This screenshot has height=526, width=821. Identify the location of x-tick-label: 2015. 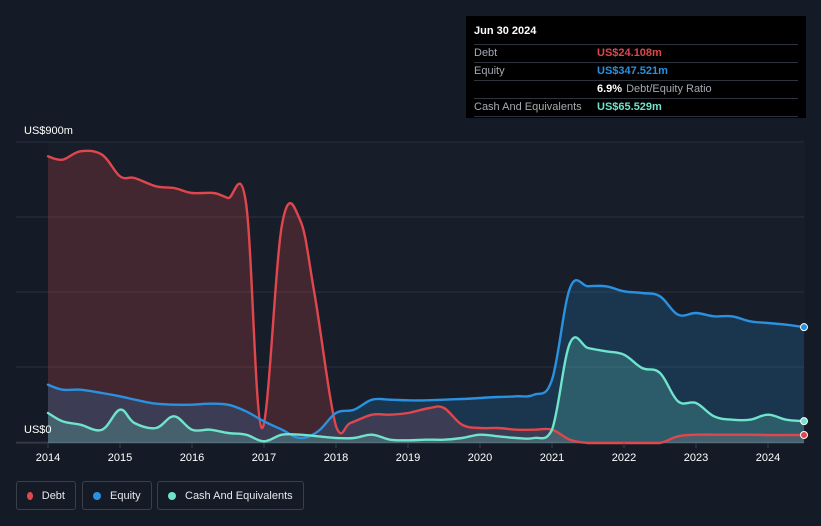
(120, 458).